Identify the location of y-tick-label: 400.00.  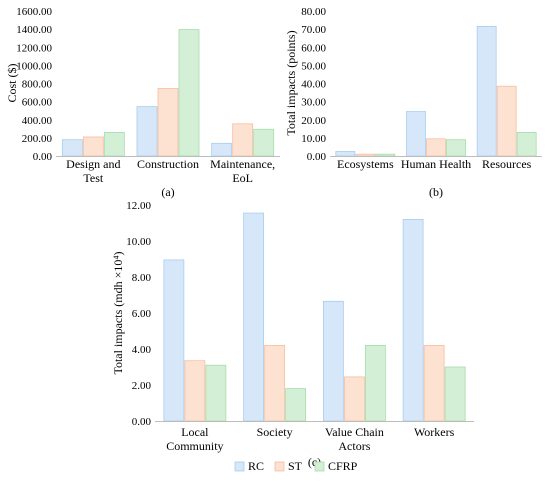
(37, 121).